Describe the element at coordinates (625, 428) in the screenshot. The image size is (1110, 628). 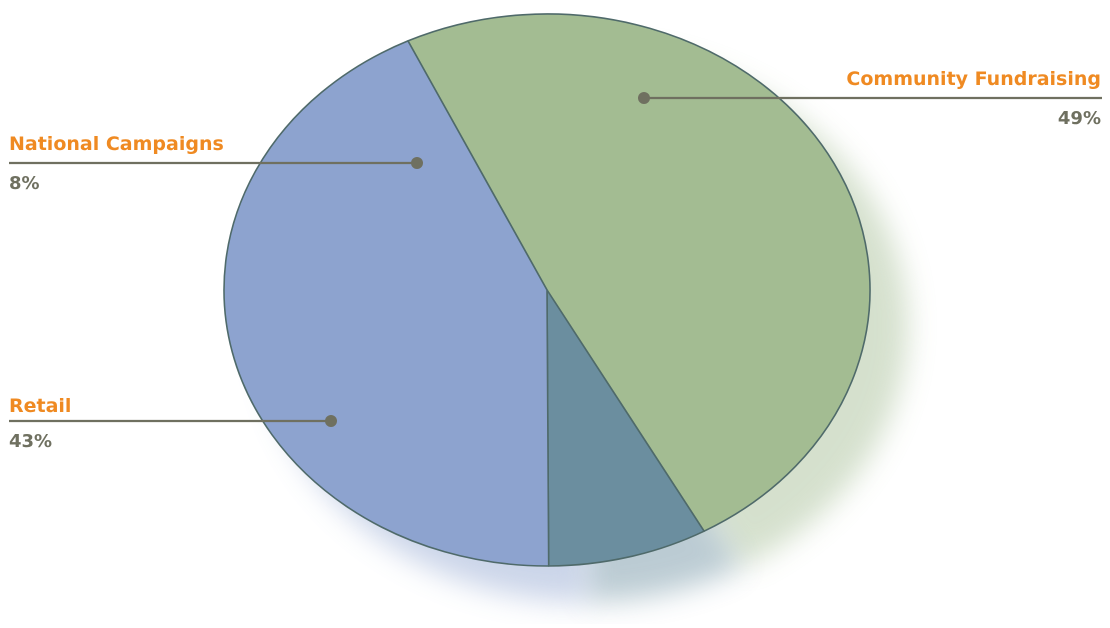
I see `pie-slice-national-campaigns` at that location.